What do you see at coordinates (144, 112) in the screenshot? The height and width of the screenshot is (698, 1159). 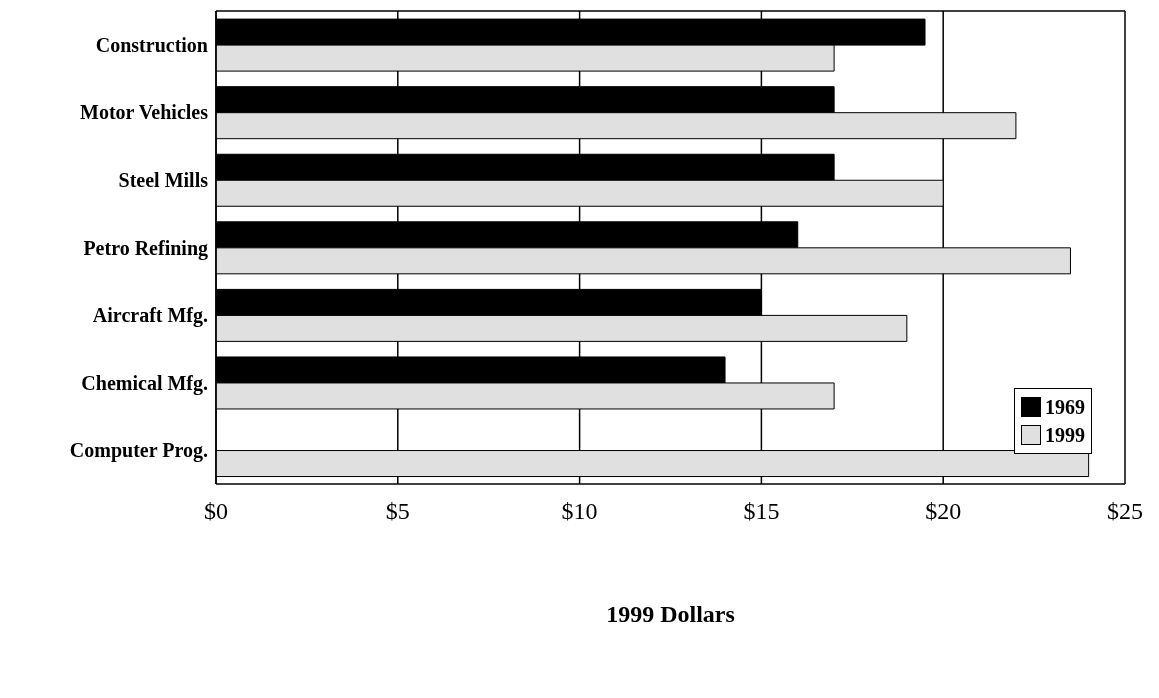 I see `y-tick-label: Motor Vehicles` at bounding box center [144, 112].